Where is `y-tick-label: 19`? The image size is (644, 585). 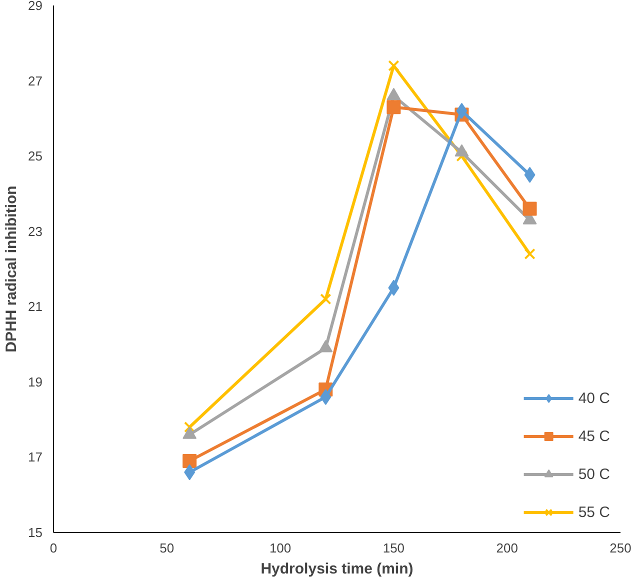 y-tick-label: 19 is located at coordinates (35, 382).